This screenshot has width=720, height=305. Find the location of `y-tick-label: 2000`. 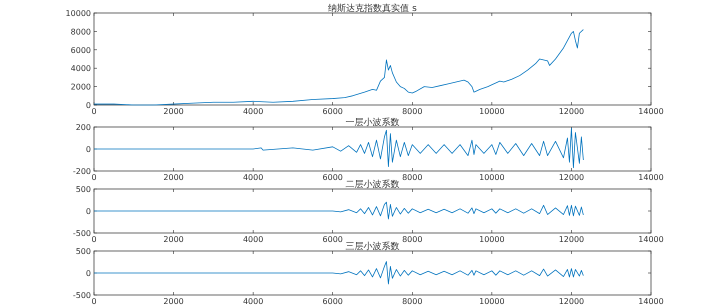

y-tick-label: 2000 is located at coordinates (80, 87).